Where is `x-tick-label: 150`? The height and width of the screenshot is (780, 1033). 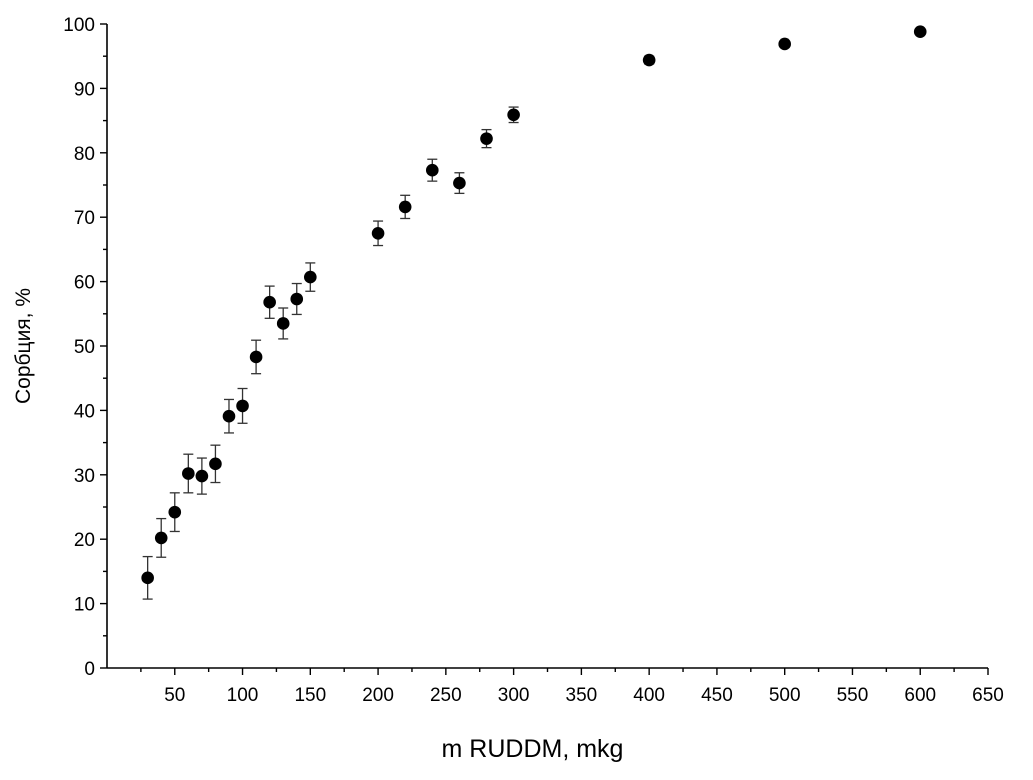
x-tick-label: 150 is located at coordinates (310, 695).